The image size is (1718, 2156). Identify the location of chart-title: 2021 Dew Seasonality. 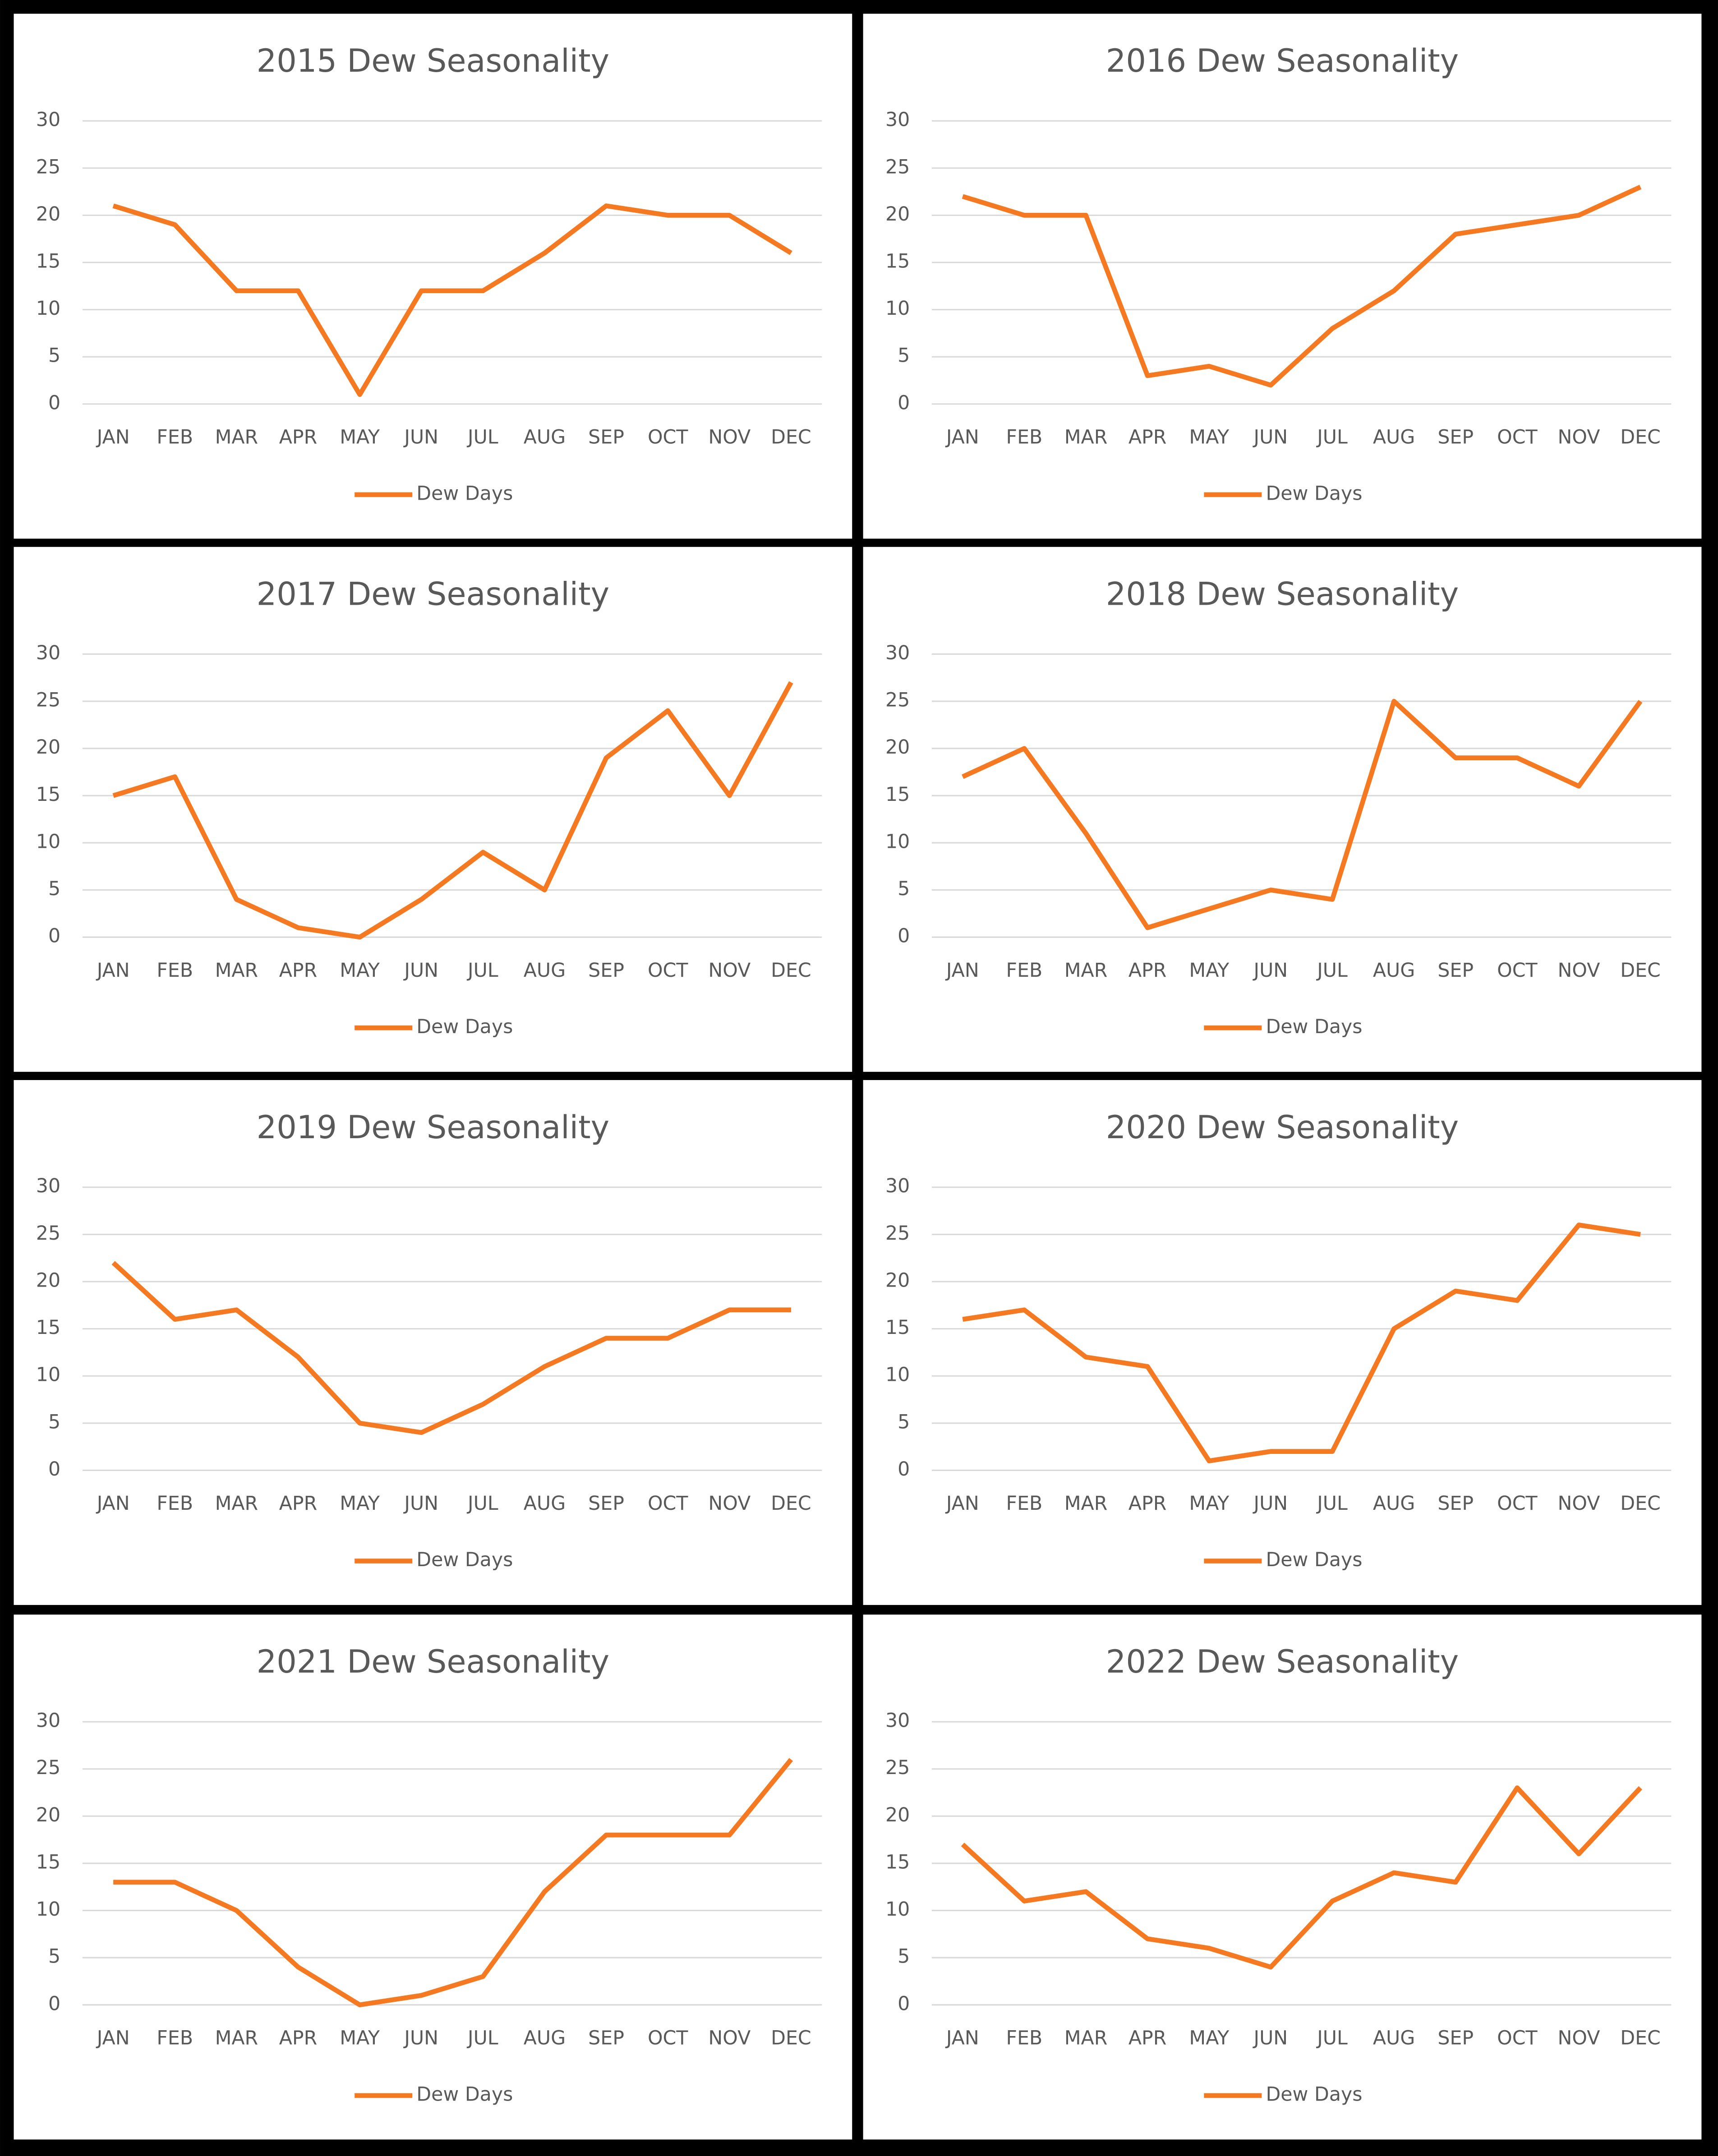
(433, 1662).